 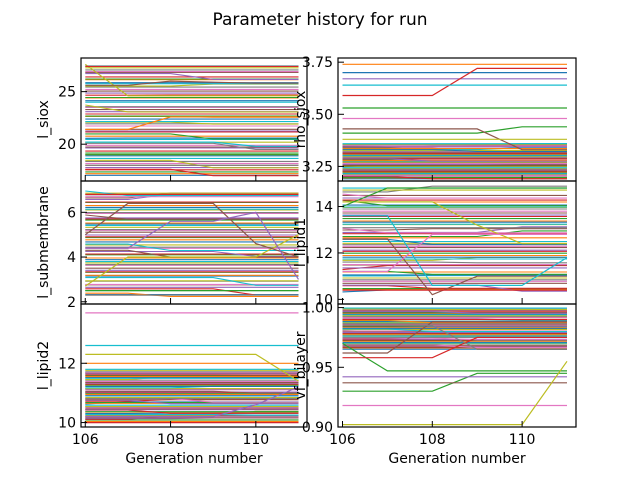 What do you see at coordinates (317, 167) in the screenshot?
I see `y-tick-label: 3.25` at bounding box center [317, 167].